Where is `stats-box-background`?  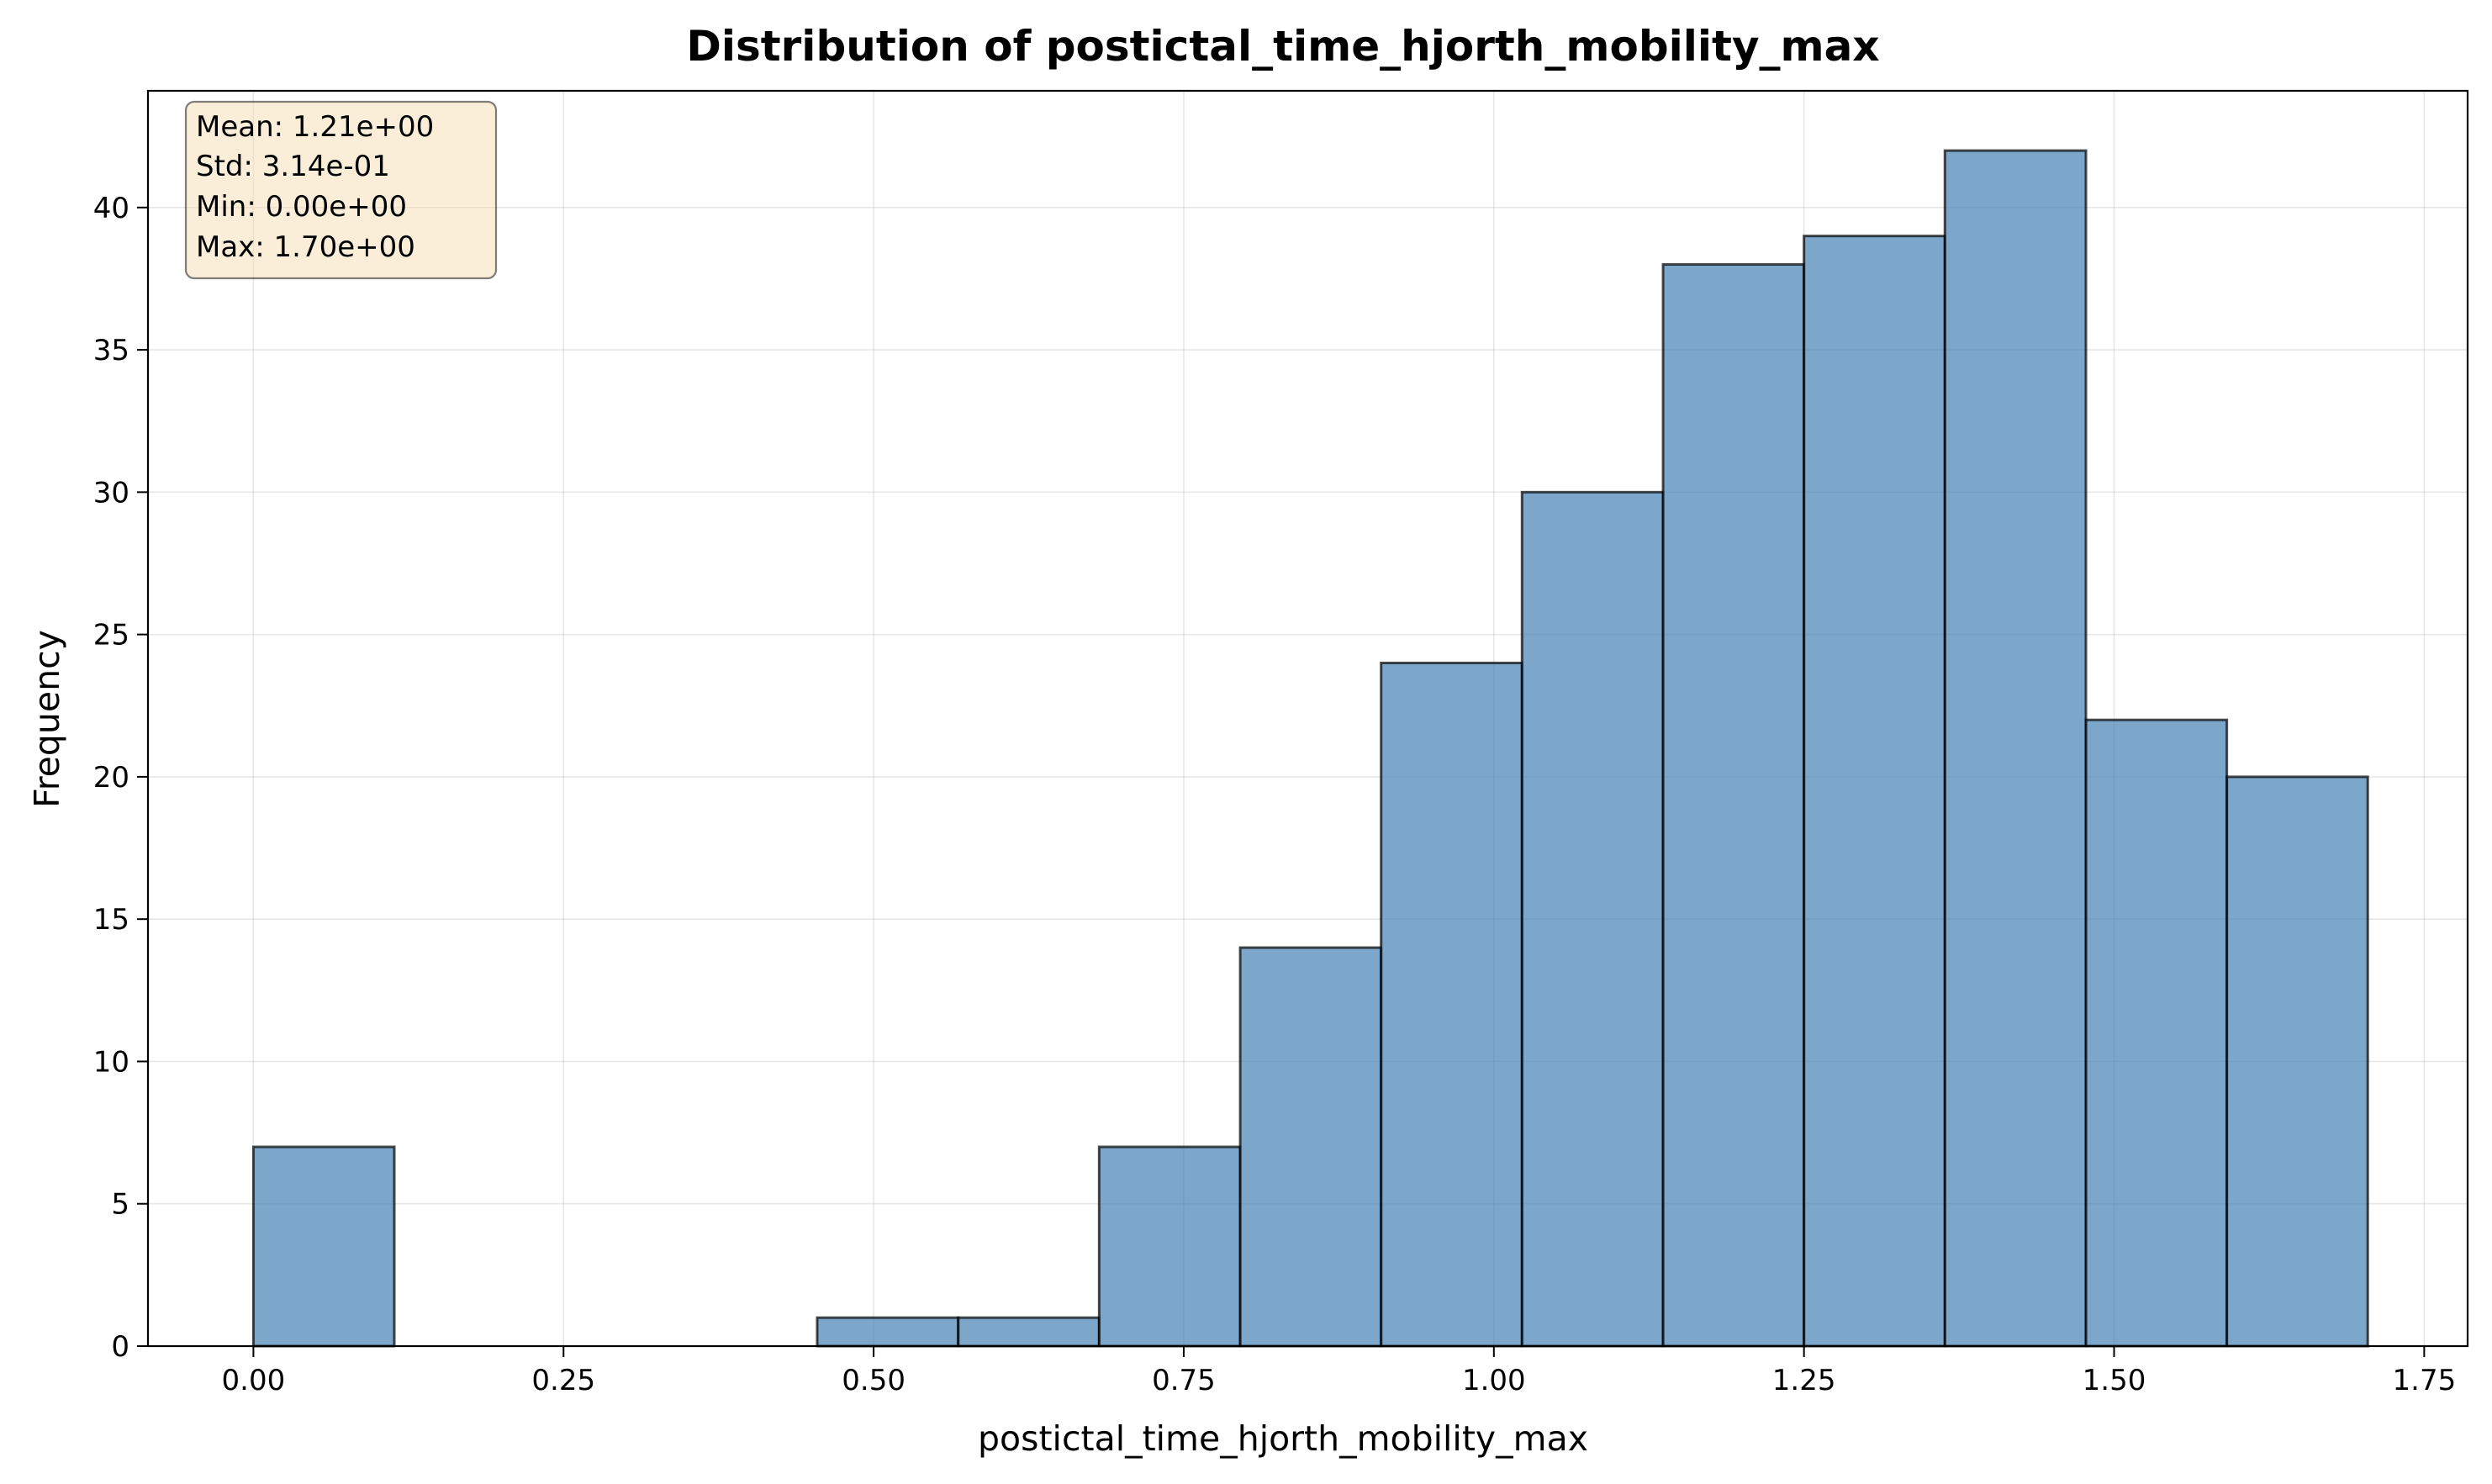
stats-box-background is located at coordinates (341, 190).